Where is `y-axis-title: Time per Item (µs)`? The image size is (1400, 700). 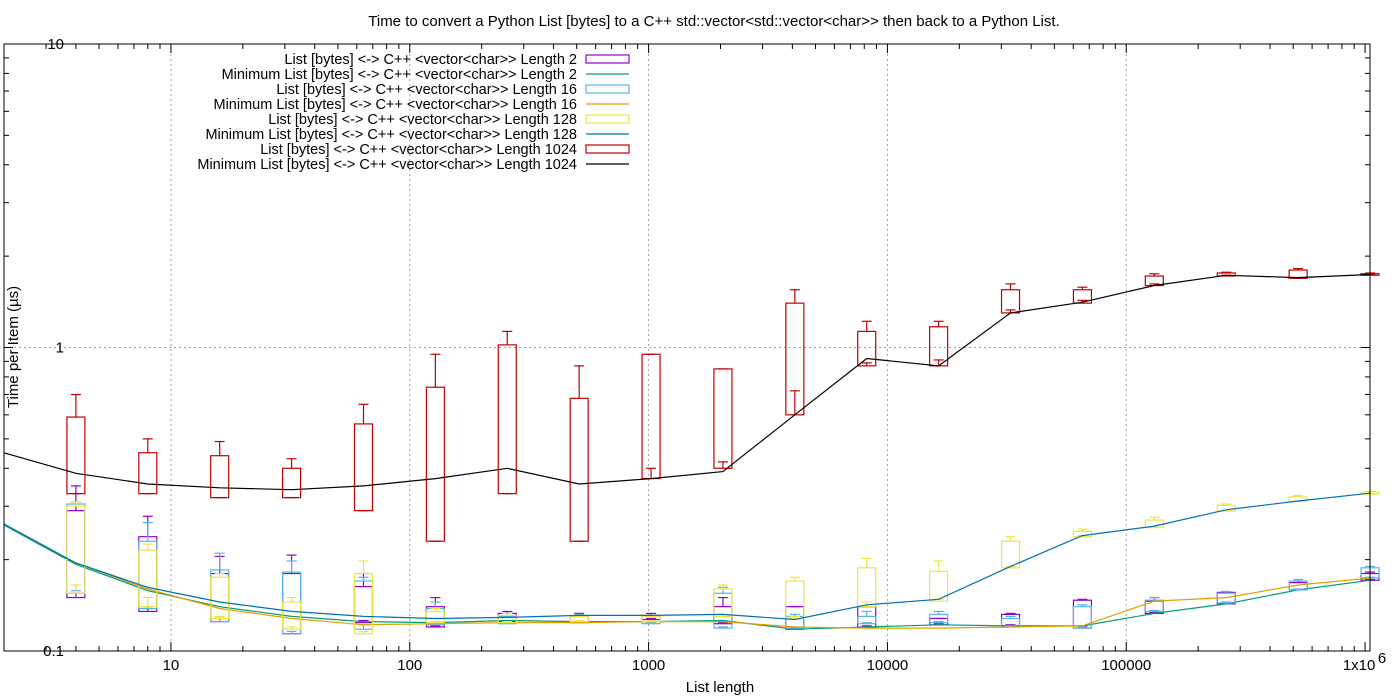 y-axis-title: Time per Item (µs) is located at coordinates (13, 347).